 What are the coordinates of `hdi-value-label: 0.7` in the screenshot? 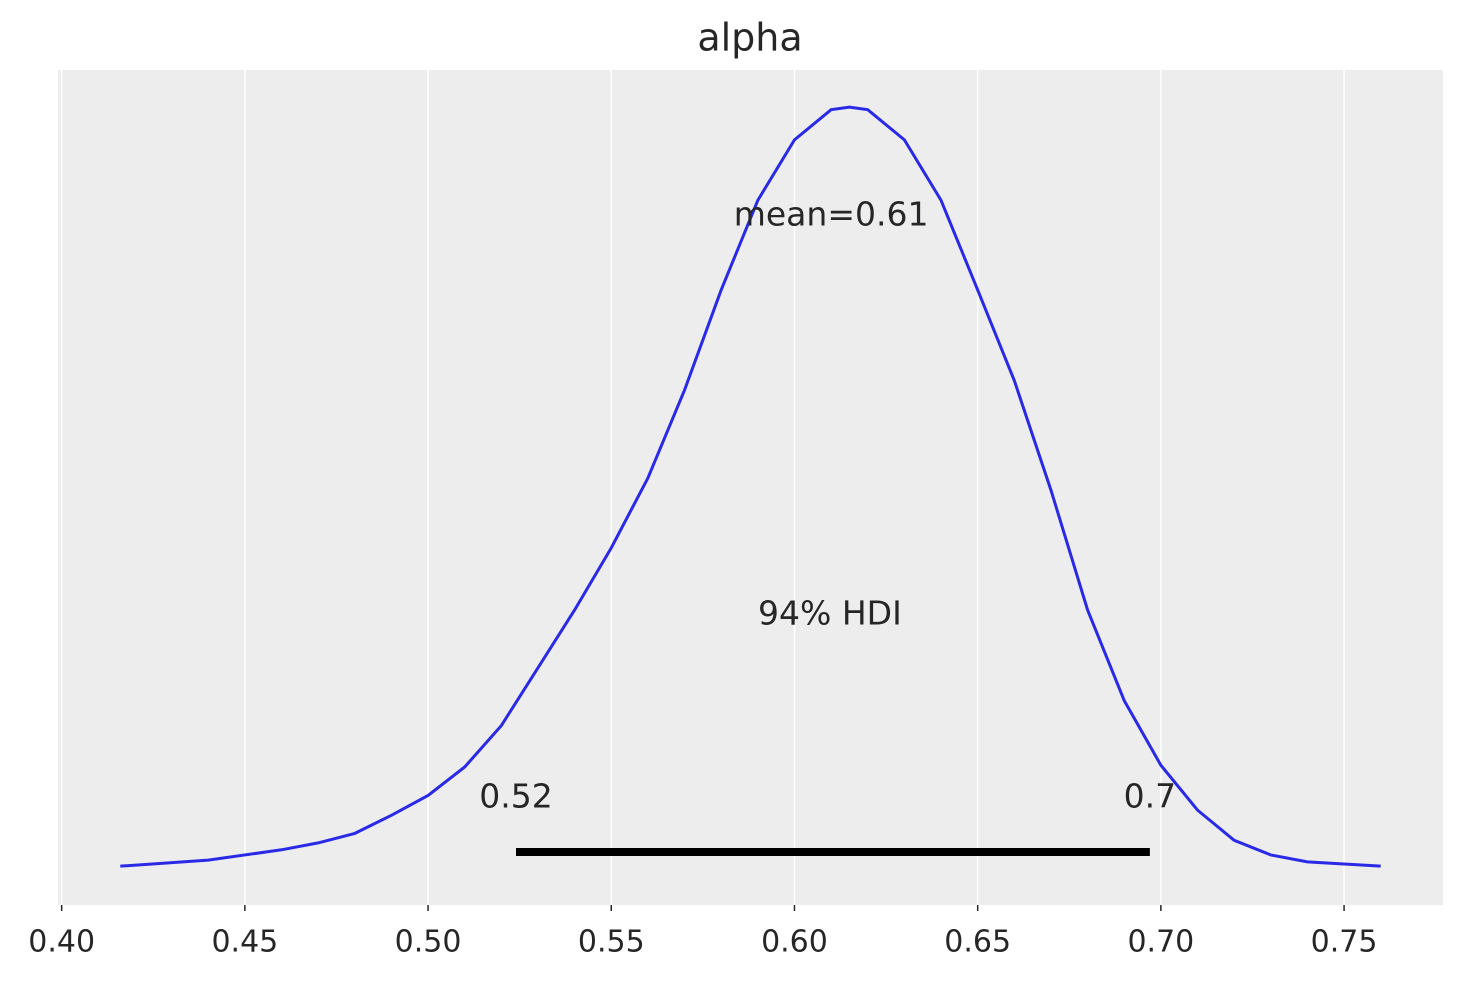 It's located at (1150, 796).